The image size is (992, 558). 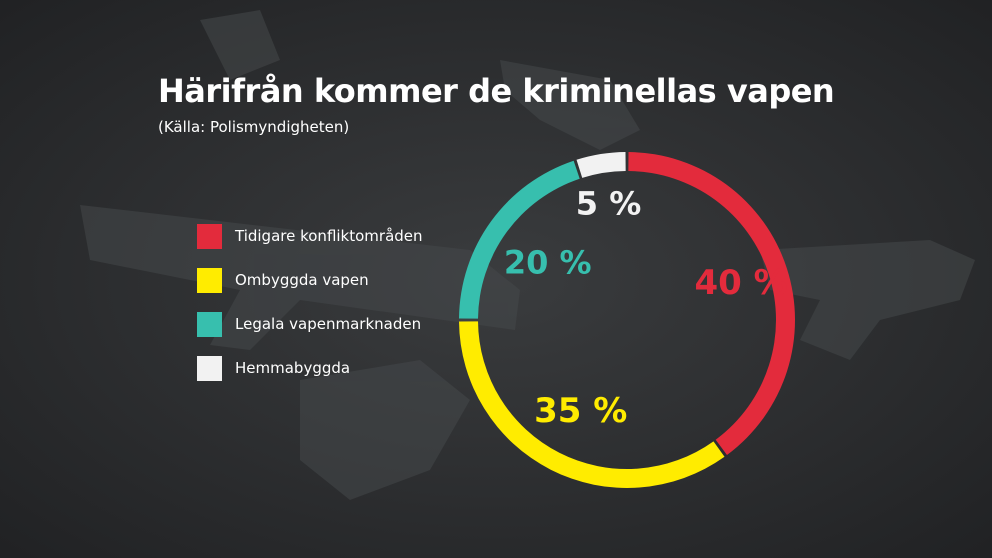 What do you see at coordinates (293, 368) in the screenshot?
I see `legend-label: Hemmabyggda` at bounding box center [293, 368].